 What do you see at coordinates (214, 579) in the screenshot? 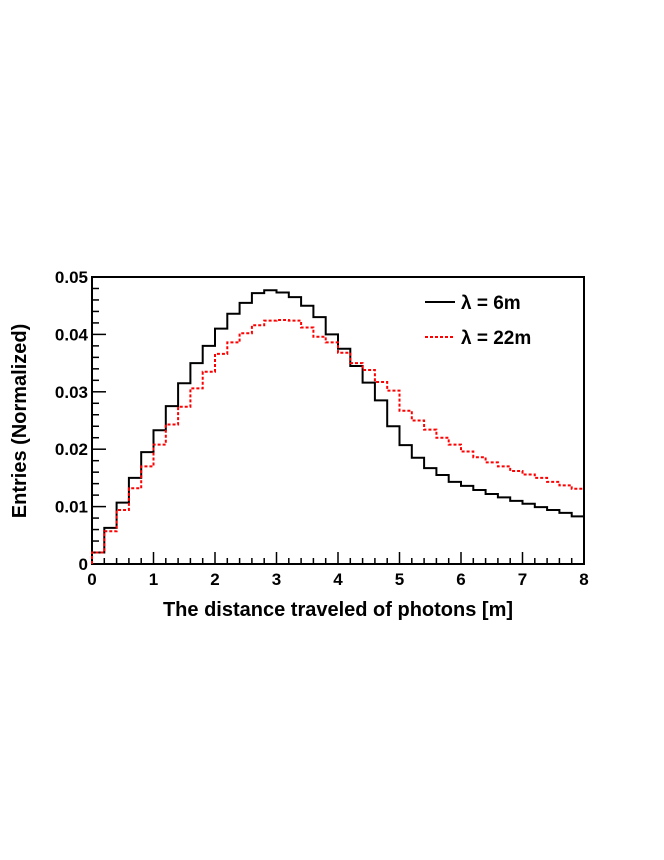
I see `x-tick-label: 2` at bounding box center [214, 579].